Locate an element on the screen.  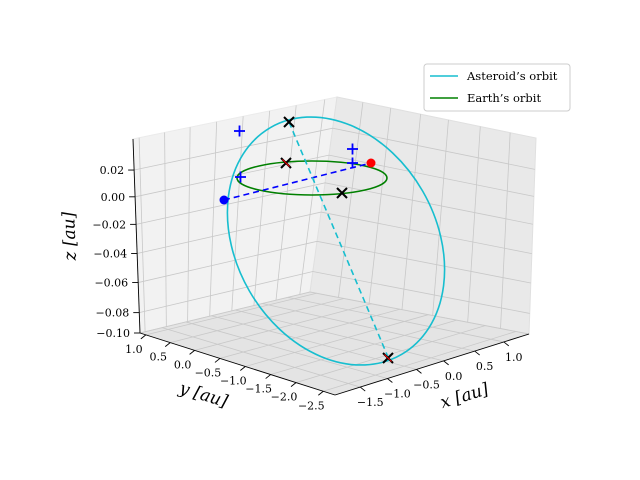
y-tick-label: −1.5 is located at coordinates (258, 389).